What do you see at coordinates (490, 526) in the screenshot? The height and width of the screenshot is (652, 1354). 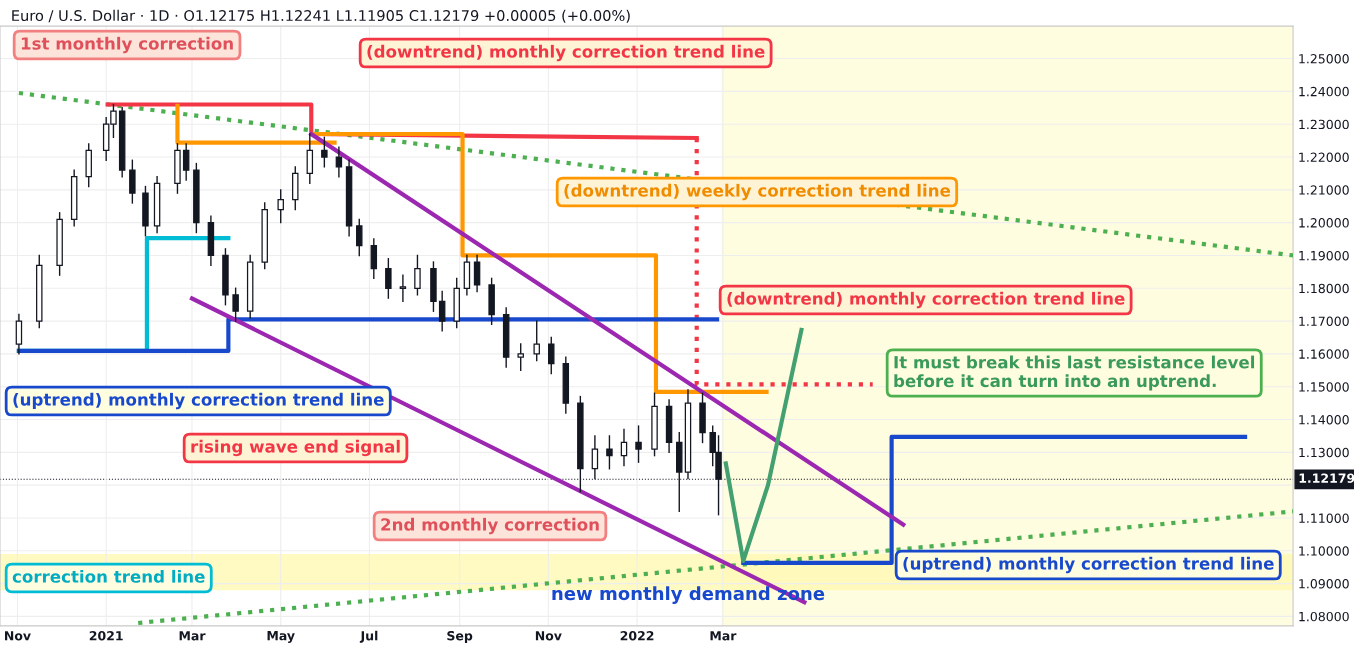 I see `annotation: 2nd monthly correction` at bounding box center [490, 526].